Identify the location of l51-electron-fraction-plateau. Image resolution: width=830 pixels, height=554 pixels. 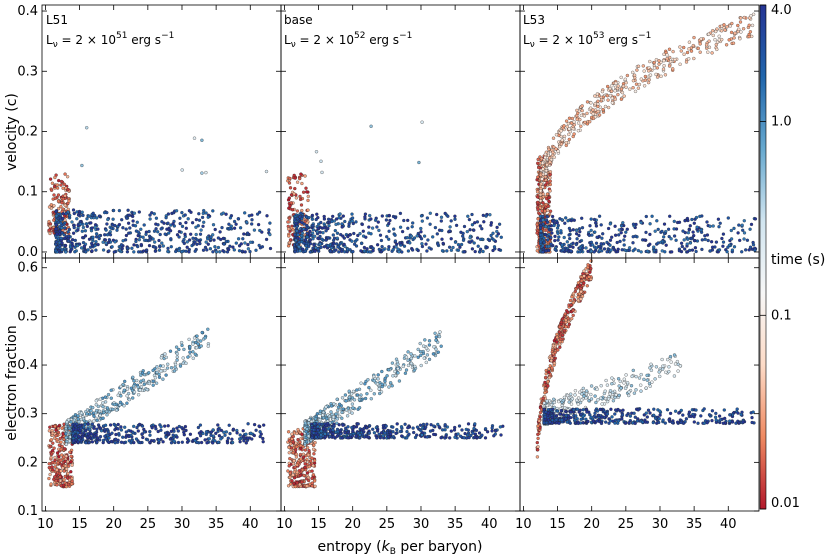
(168, 433).